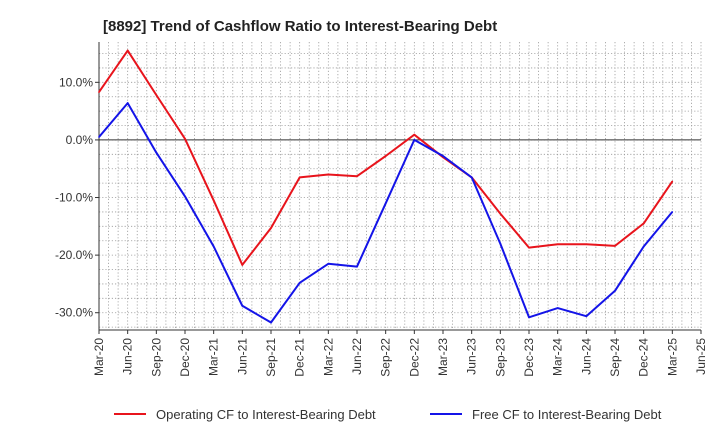  I want to click on x-tick-label: Jun-25, so click(701, 356).